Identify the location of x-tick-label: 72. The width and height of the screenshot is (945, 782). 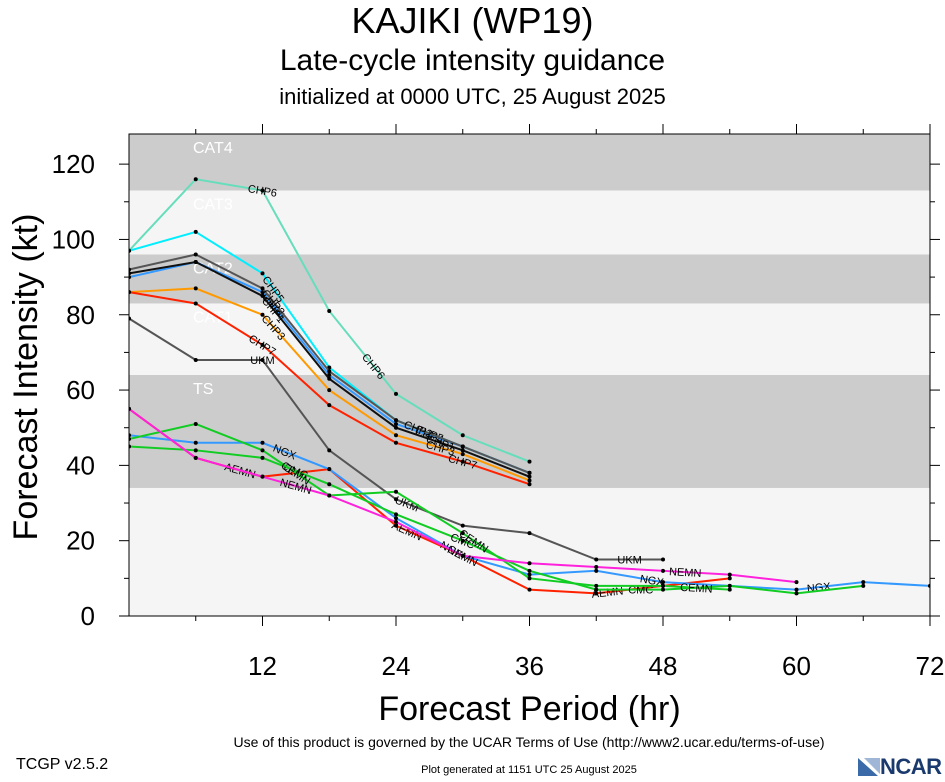
(930, 666).